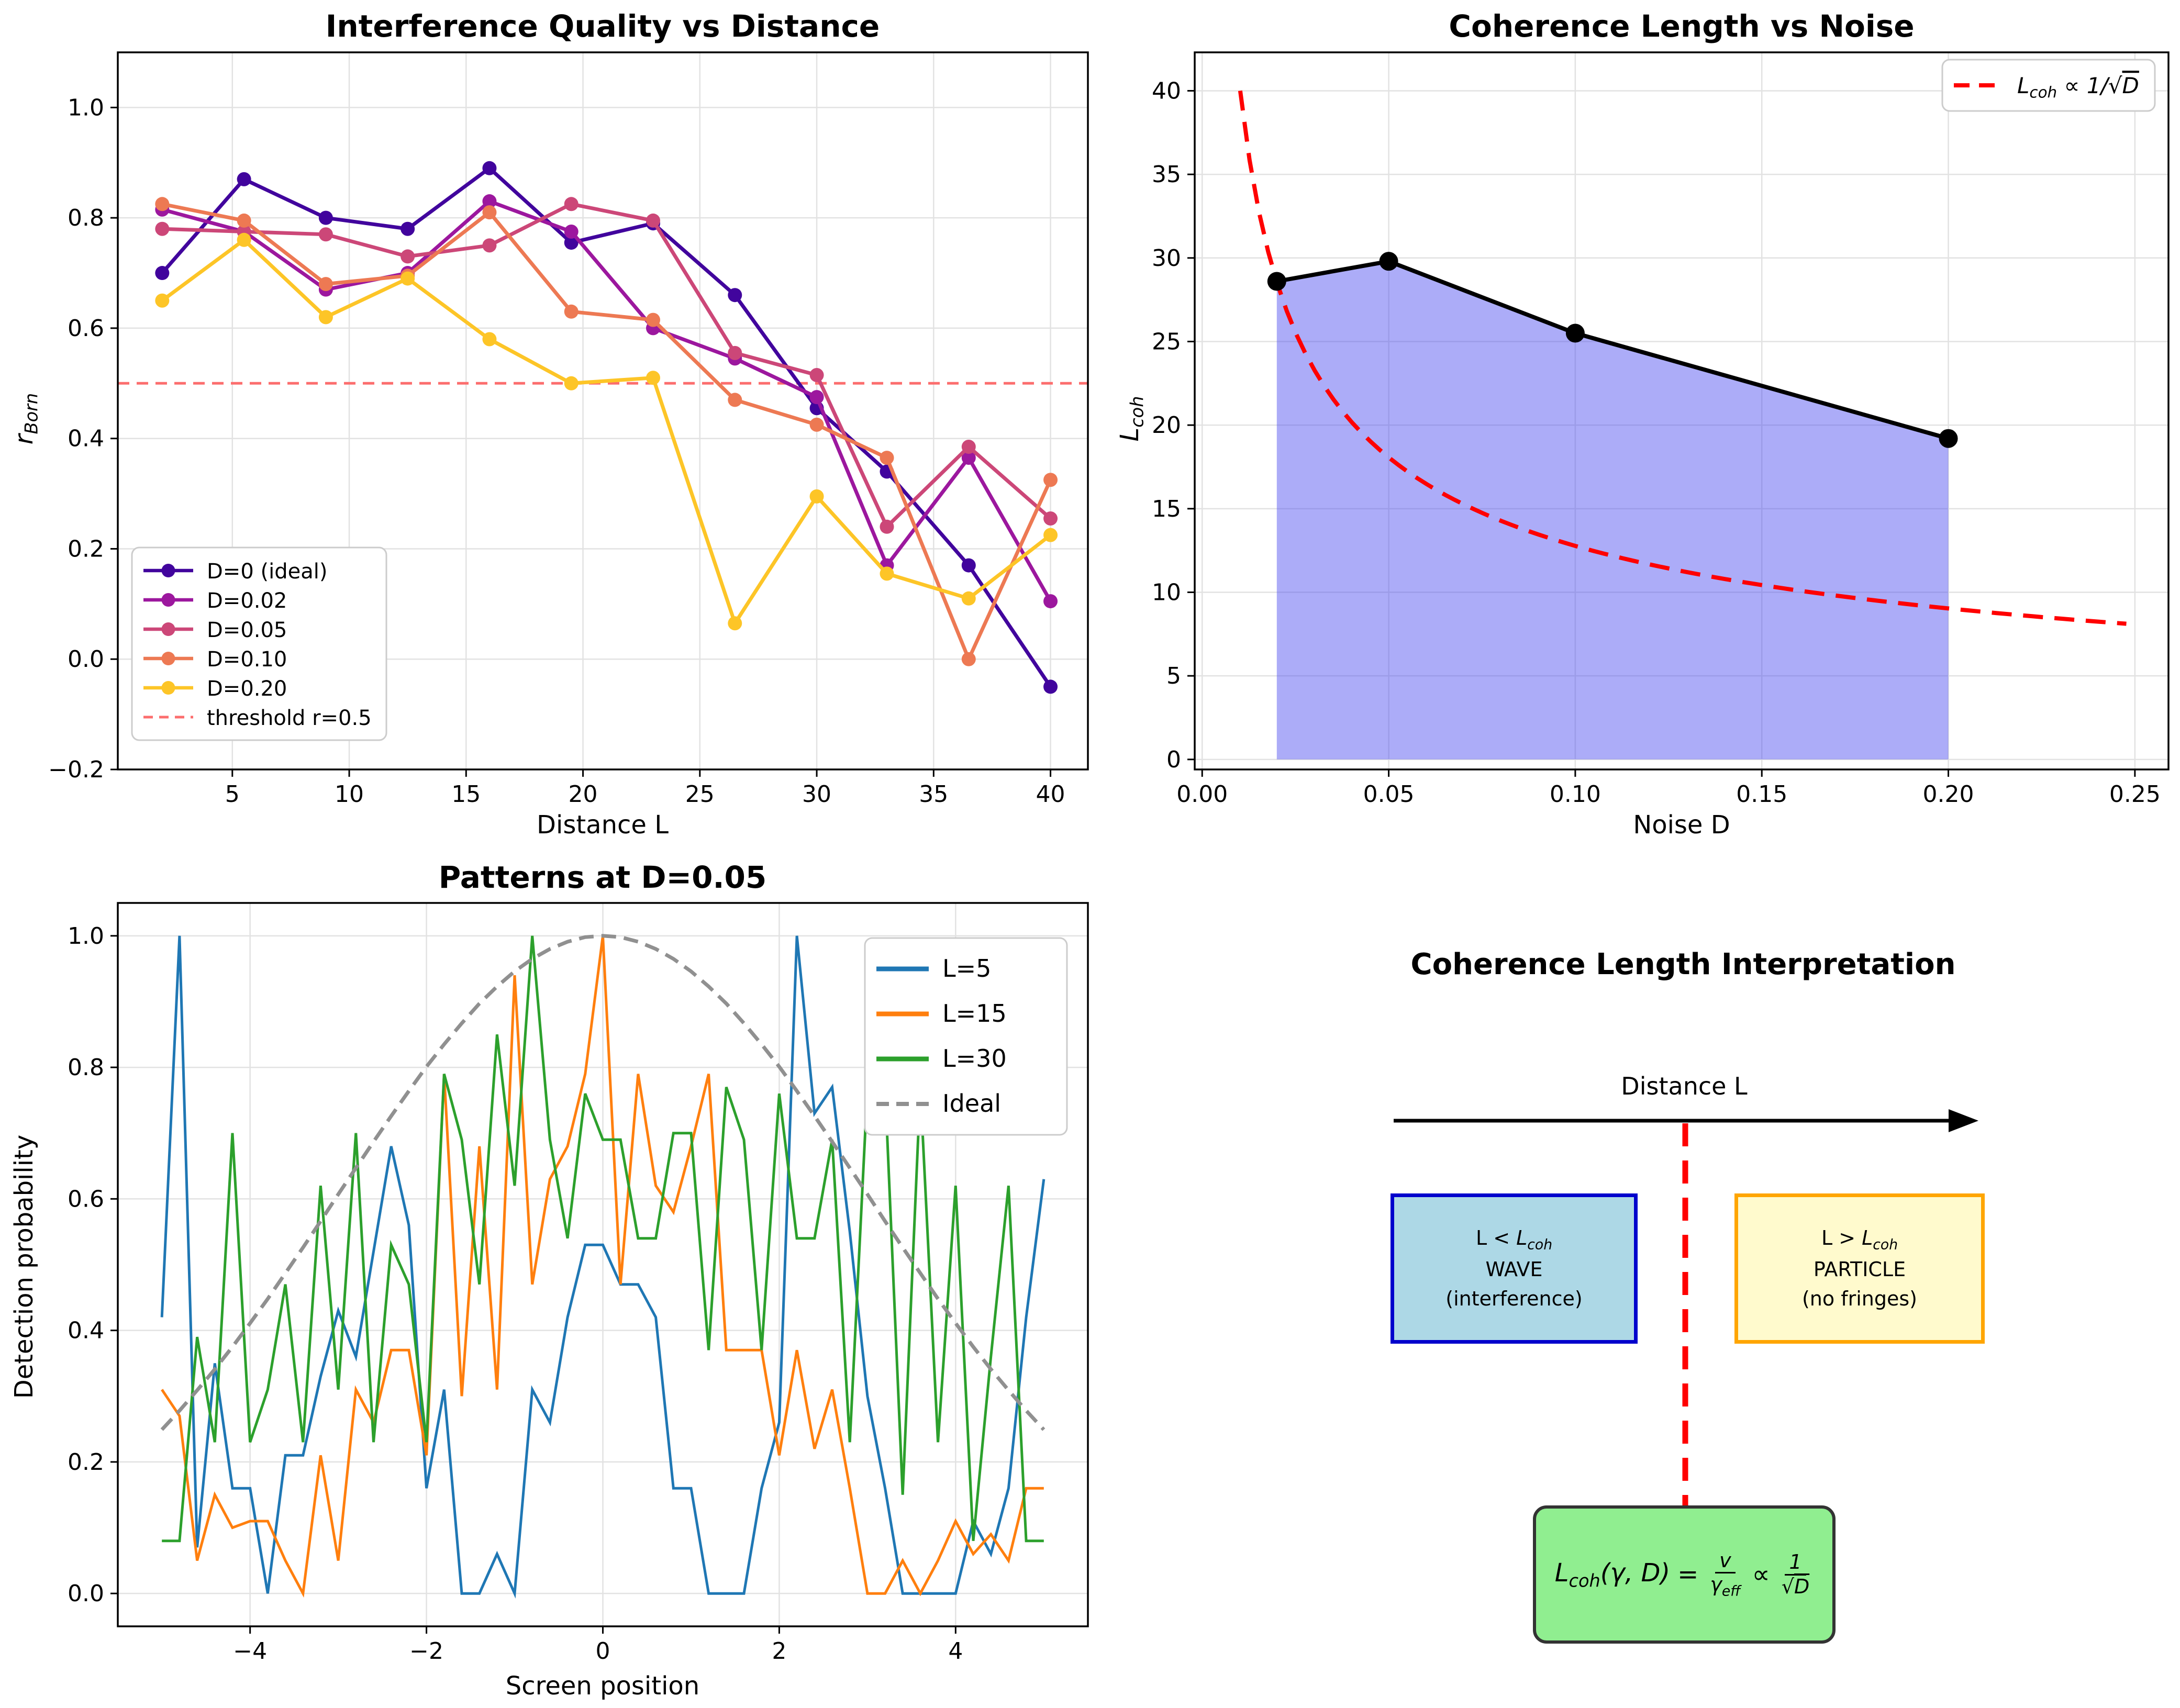 This screenshot has height=1708, width=2180. I want to click on x-tick-label: 35, so click(934, 794).